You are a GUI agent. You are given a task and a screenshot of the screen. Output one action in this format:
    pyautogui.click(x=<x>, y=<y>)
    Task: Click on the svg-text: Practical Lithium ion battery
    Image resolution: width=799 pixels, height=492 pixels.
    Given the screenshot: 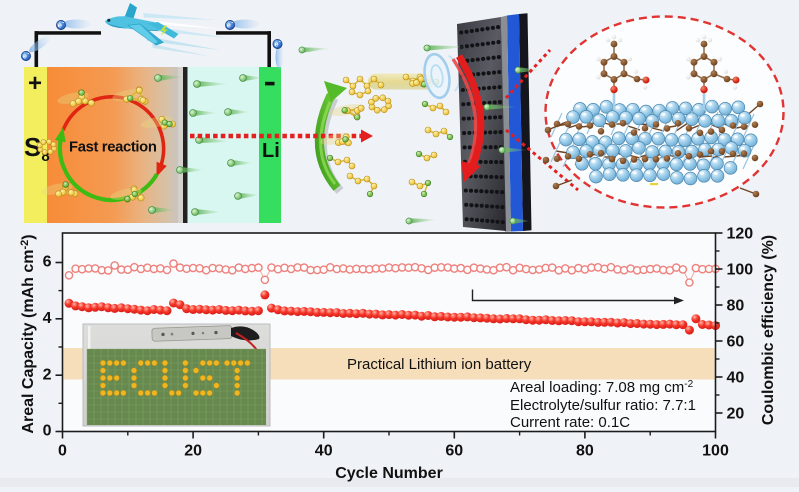 What is the action you would take?
    pyautogui.click(x=439, y=364)
    